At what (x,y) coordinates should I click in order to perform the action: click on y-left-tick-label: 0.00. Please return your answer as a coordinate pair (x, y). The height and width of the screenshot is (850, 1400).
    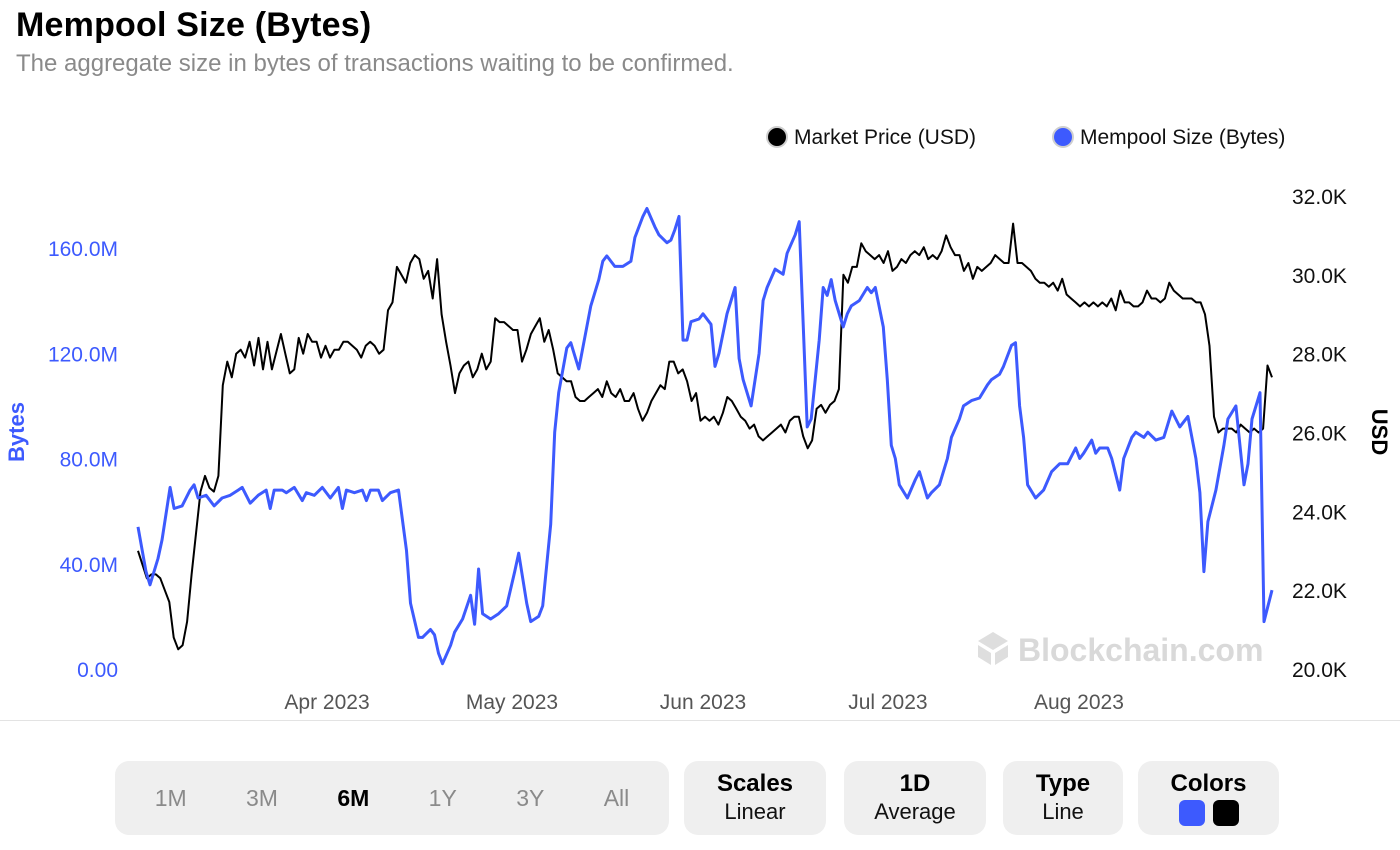
    Looking at the image, I should click on (97, 670).